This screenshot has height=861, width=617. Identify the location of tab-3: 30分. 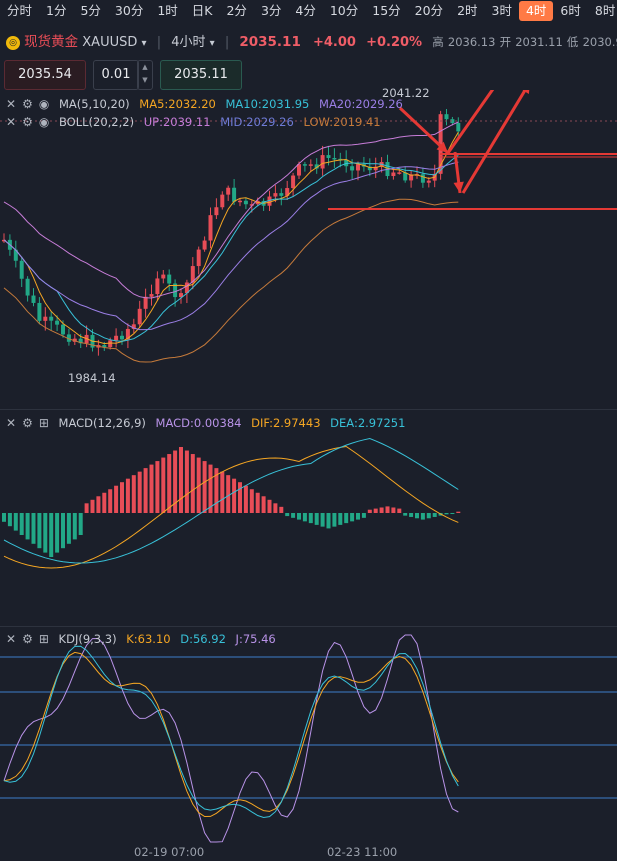
(129, 10).